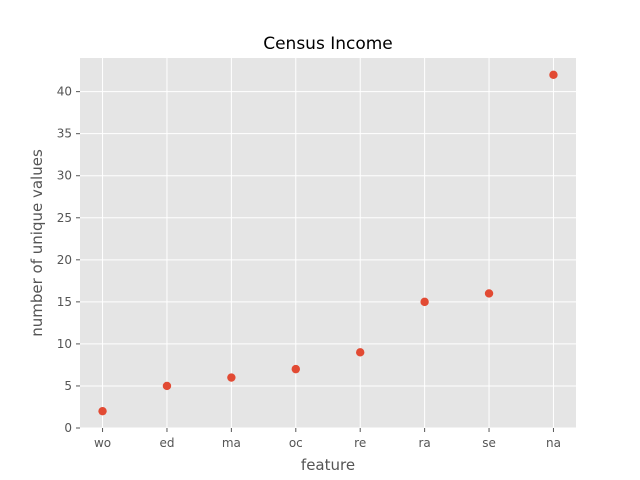  I want to click on y-axis-label: number of unique values, so click(37, 243).